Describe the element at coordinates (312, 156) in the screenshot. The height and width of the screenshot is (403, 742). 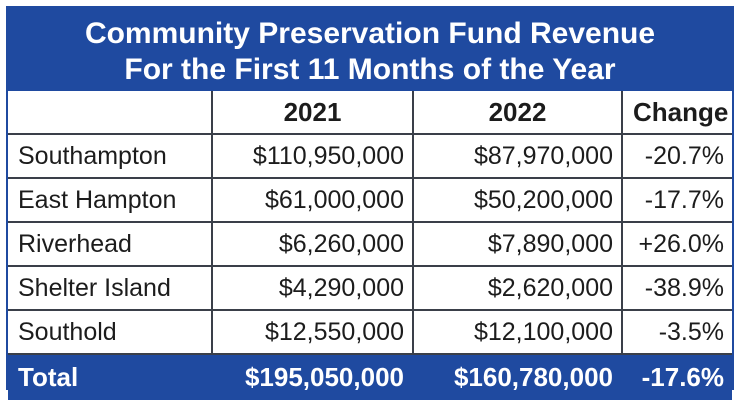
I see `row-2021-value: $110,950,000` at that location.